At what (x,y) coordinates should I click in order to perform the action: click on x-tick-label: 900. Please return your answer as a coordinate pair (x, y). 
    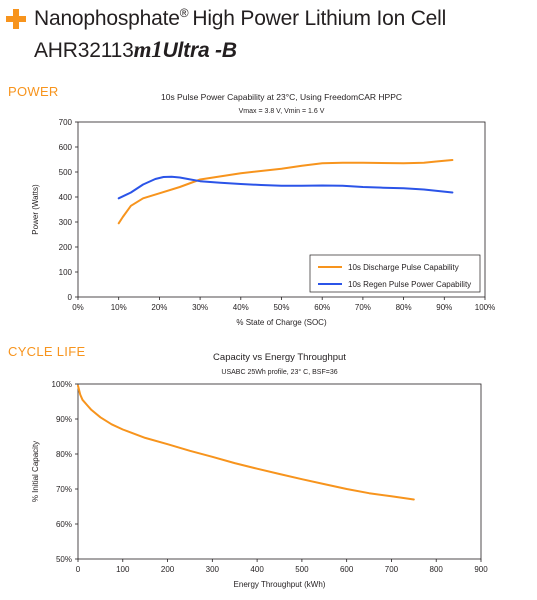
    Looking at the image, I should click on (481, 569).